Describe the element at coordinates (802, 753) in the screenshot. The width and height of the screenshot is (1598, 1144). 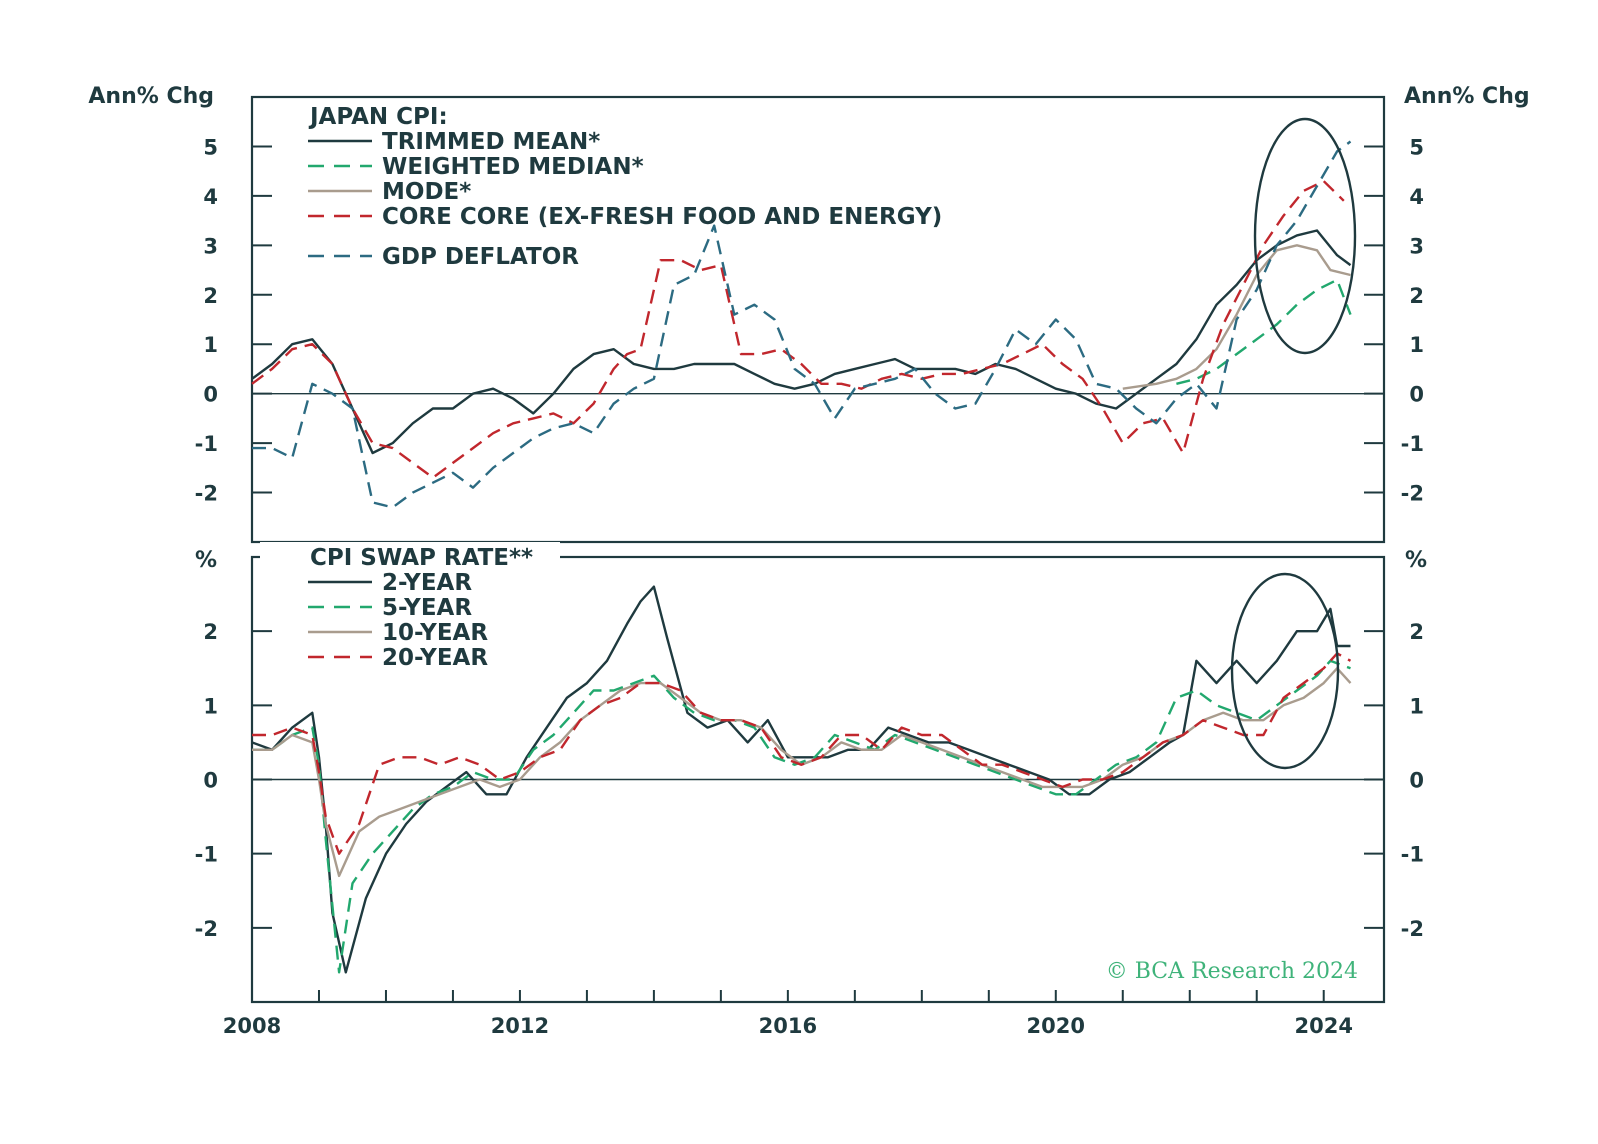
I see `series-line-swap20` at that location.